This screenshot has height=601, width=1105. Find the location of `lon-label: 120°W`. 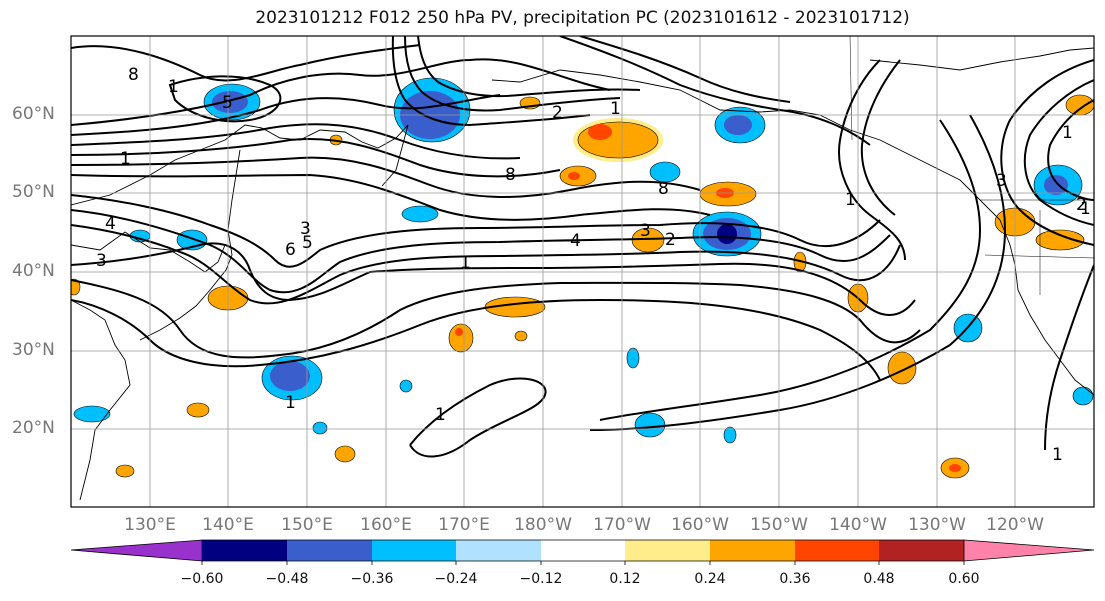

lon-label: 120°W is located at coordinates (1015, 525).